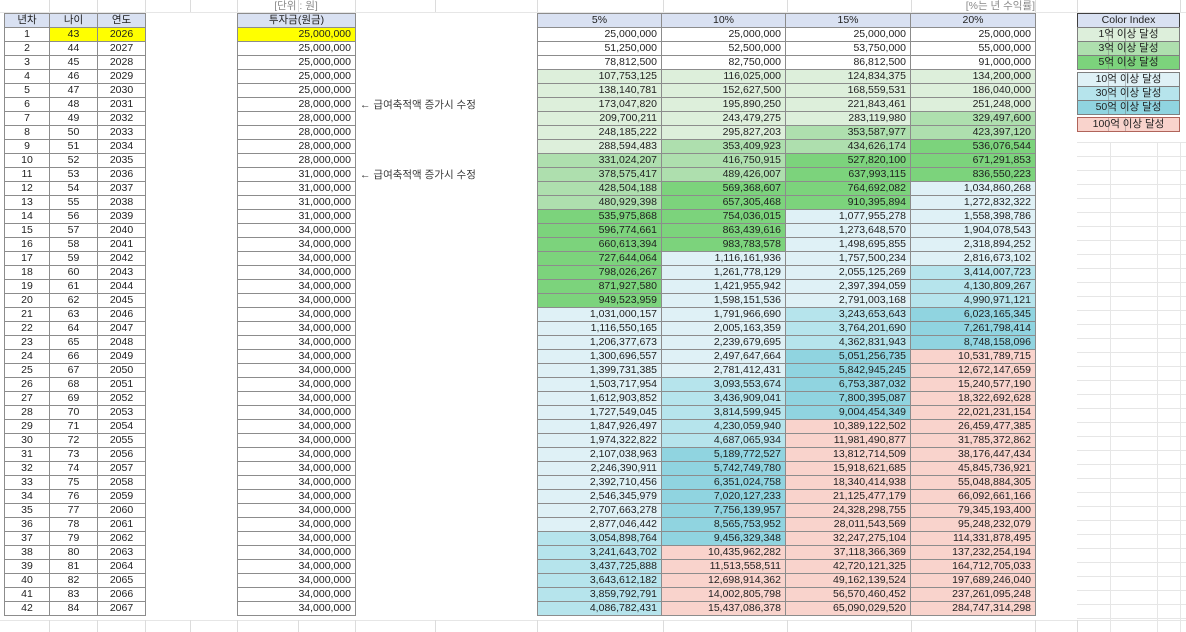 Image resolution: width=1186 pixels, height=632 pixels. I want to click on value-cell: 2,781,412,431, so click(723, 370).